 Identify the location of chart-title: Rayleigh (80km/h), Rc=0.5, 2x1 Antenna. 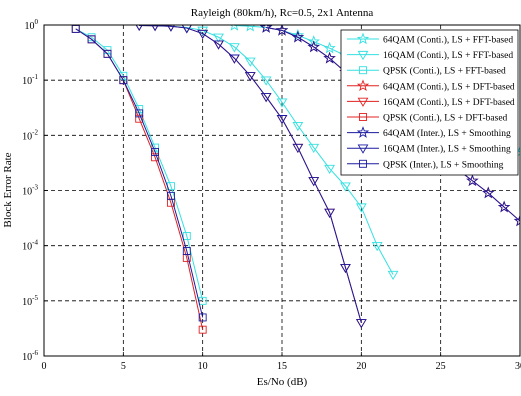
(282, 13).